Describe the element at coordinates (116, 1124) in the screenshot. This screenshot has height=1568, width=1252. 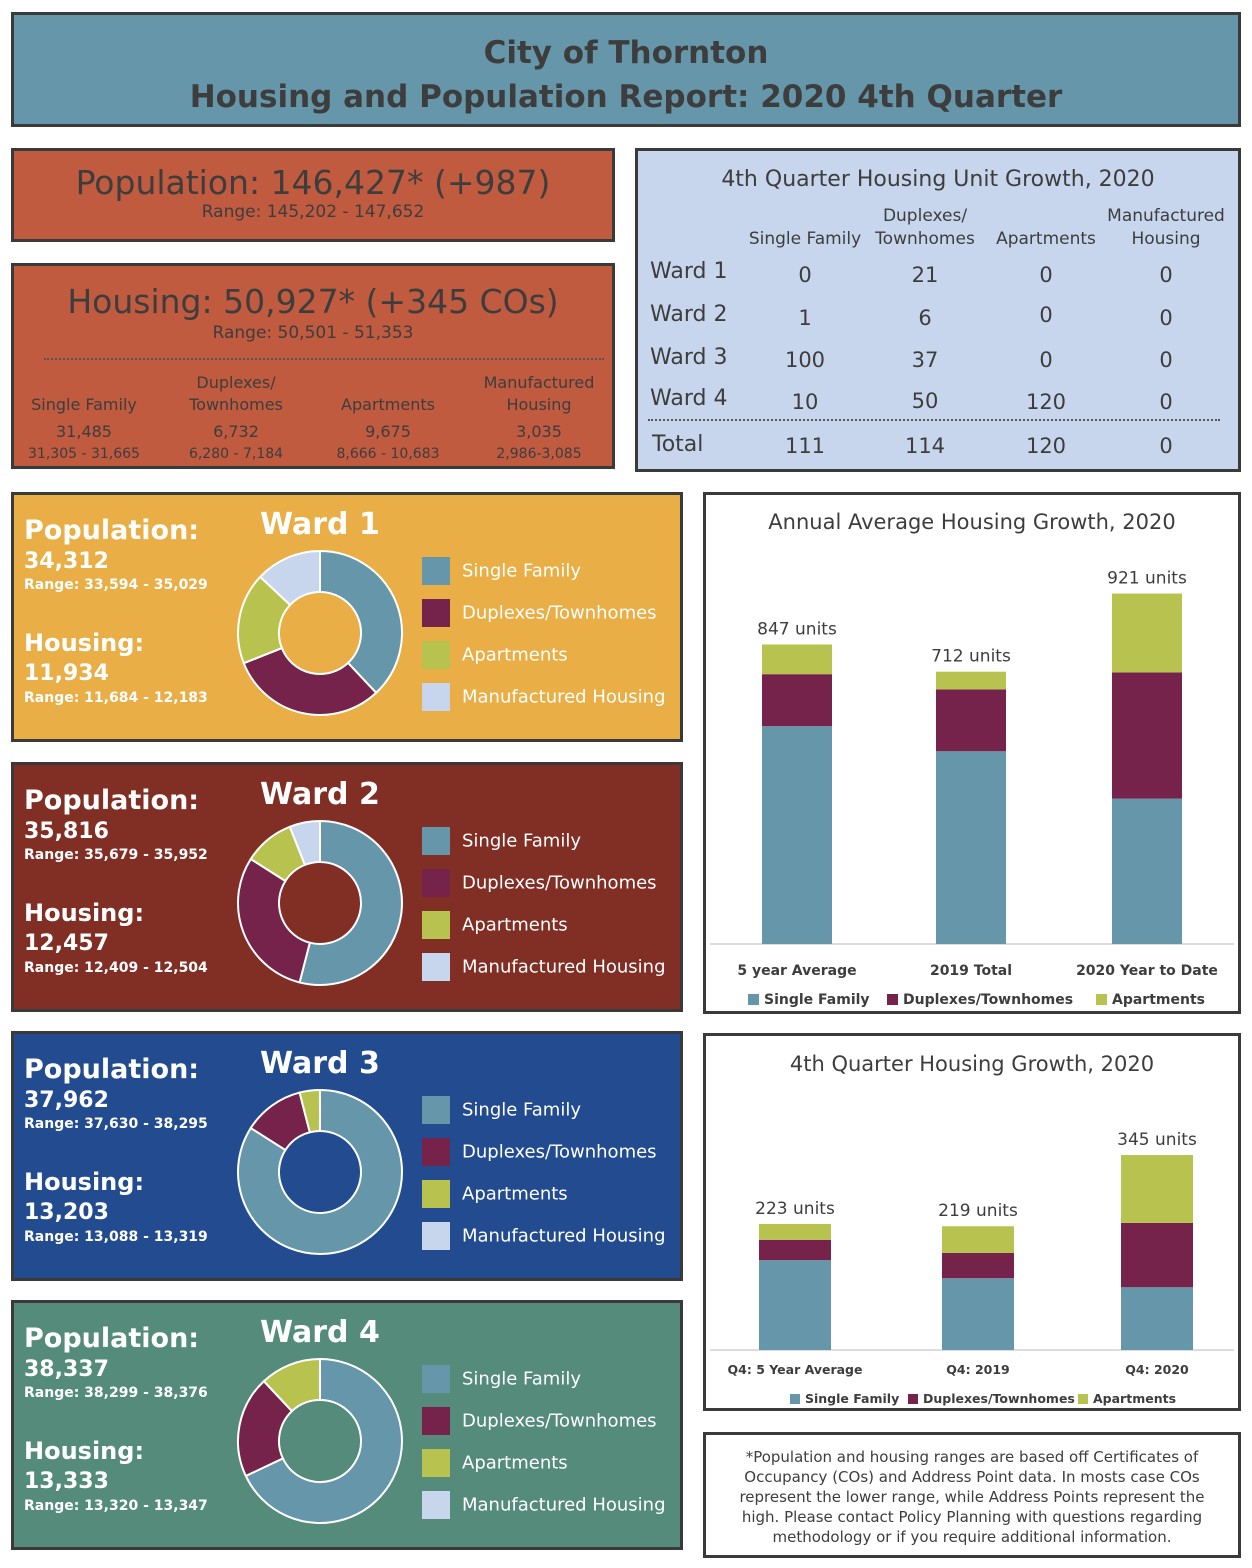
I see `ward-population-range: Range: 37,630 - 38,295` at that location.